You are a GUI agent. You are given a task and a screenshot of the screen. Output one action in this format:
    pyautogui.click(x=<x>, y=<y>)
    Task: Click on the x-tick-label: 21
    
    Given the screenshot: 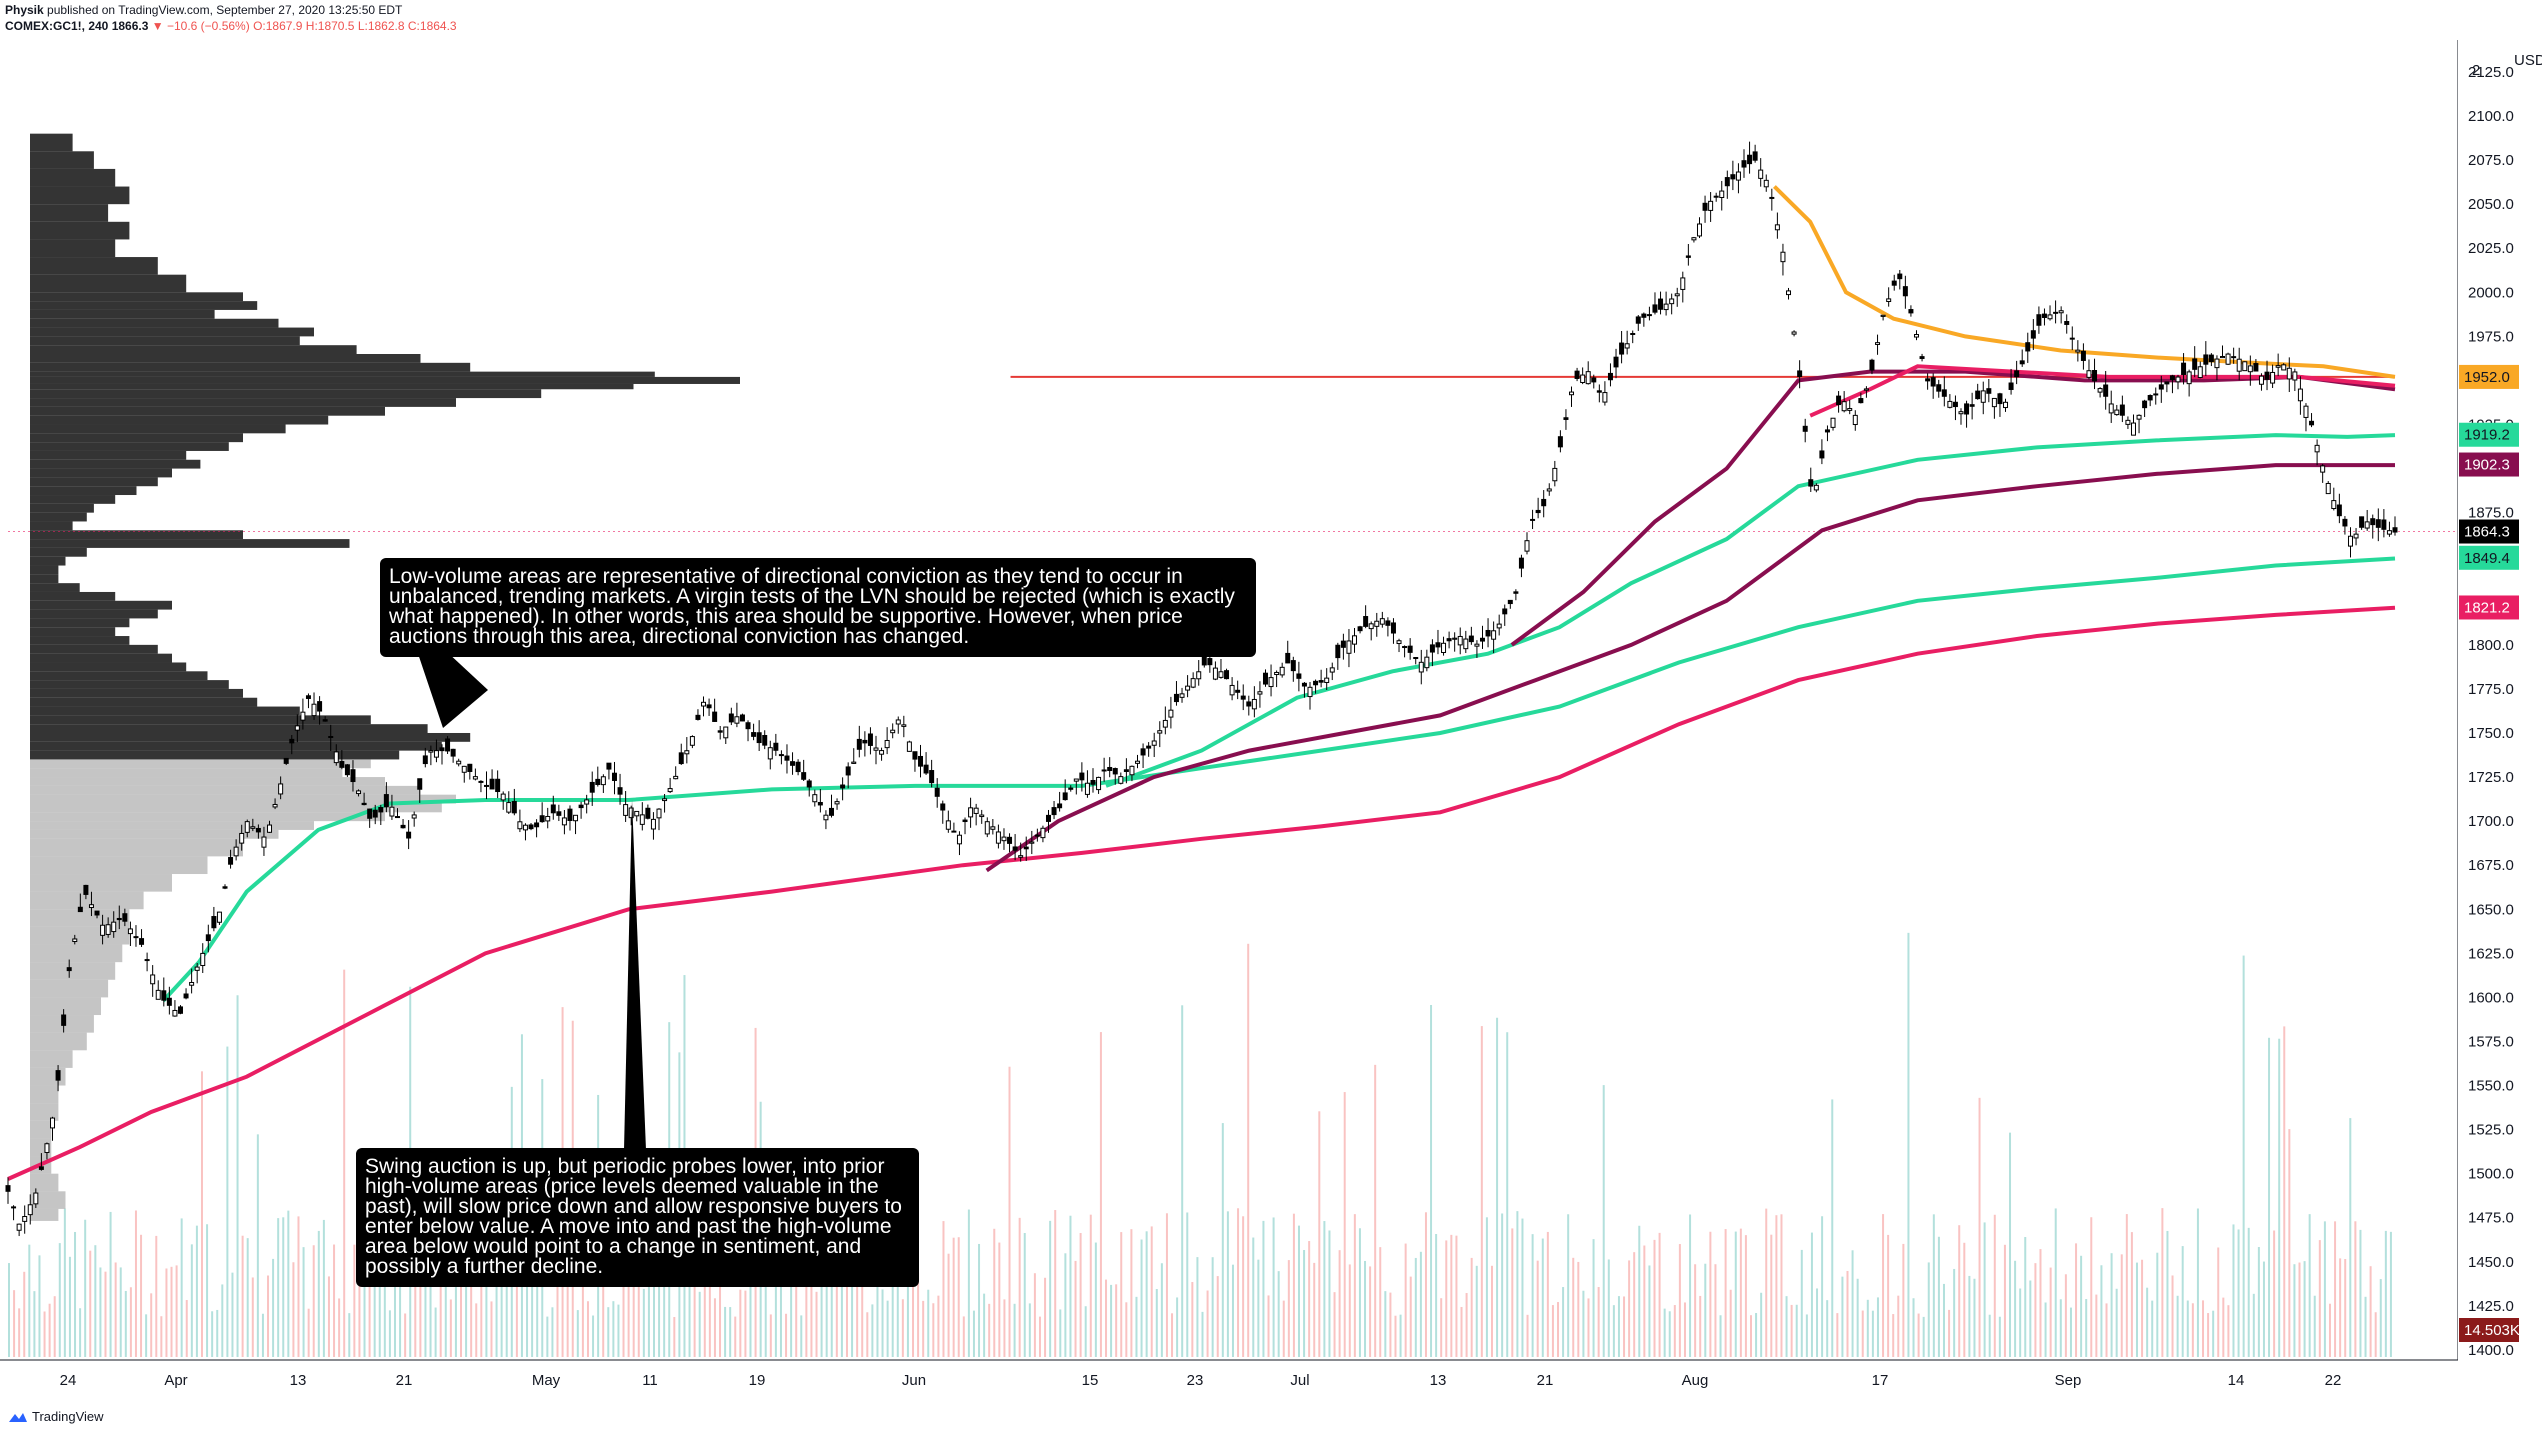 What is the action you would take?
    pyautogui.click(x=1545, y=1380)
    